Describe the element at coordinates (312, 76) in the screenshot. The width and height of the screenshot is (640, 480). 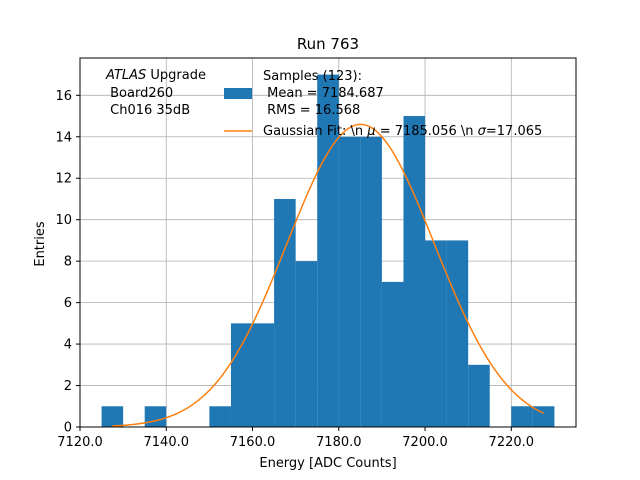
I see `legend-hist-line-1: Samples (123):` at that location.